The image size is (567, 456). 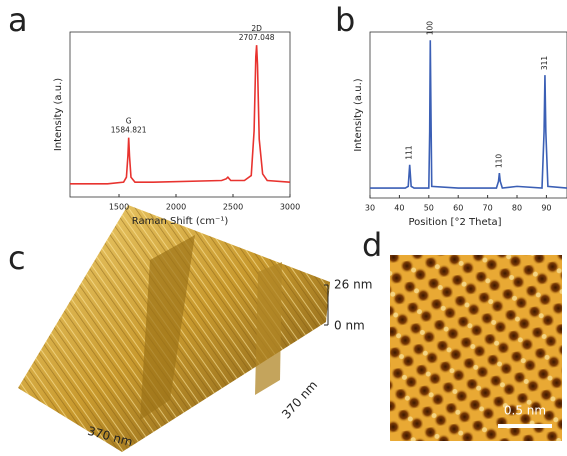 What do you see at coordinates (544, 63) in the screenshot?
I see `peak-label: 311` at bounding box center [544, 63].